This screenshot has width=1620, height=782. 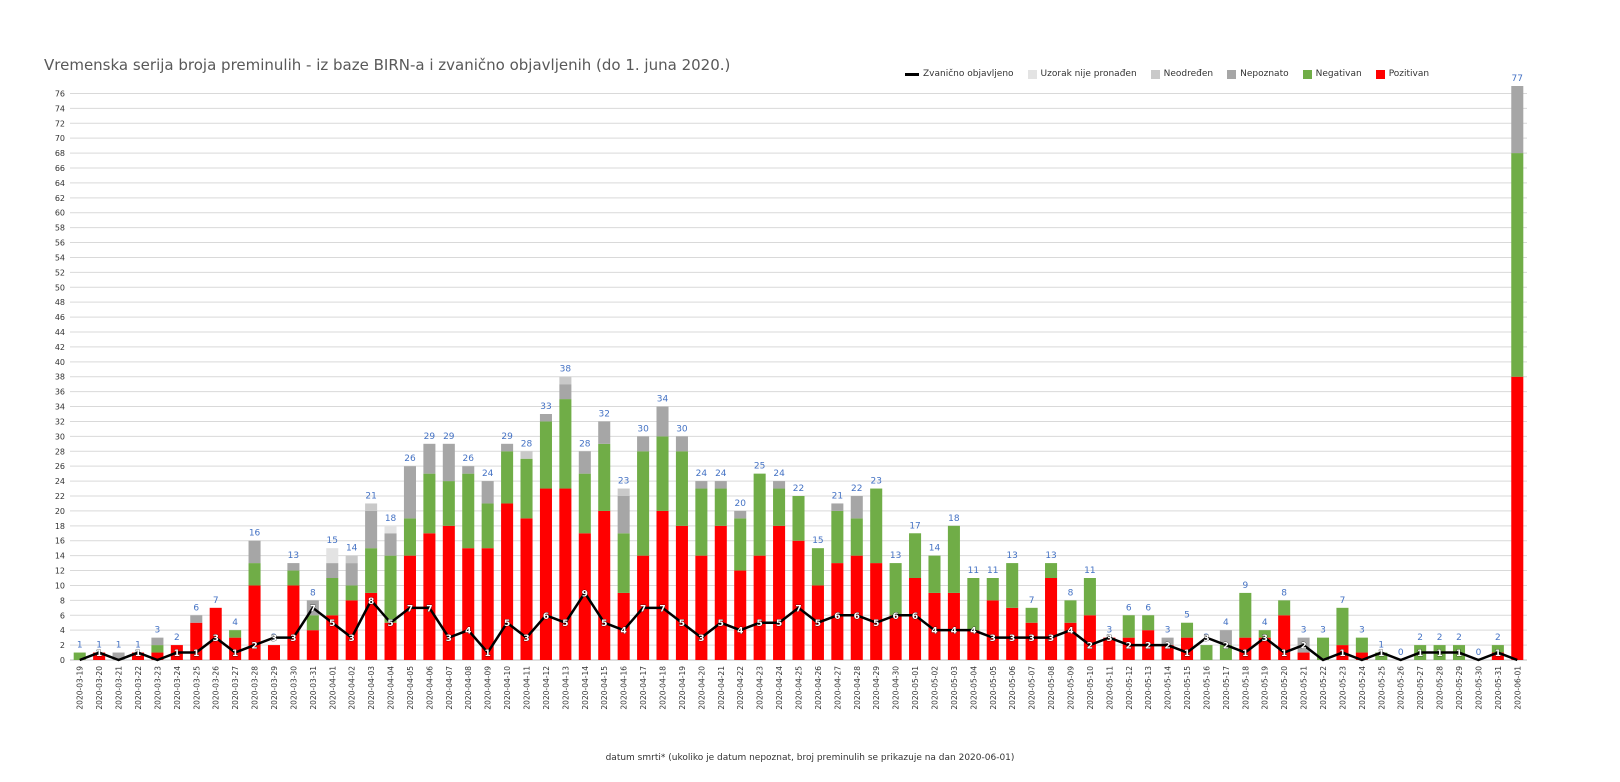 I want to click on y-tick-label: 6, so click(x=62, y=615).